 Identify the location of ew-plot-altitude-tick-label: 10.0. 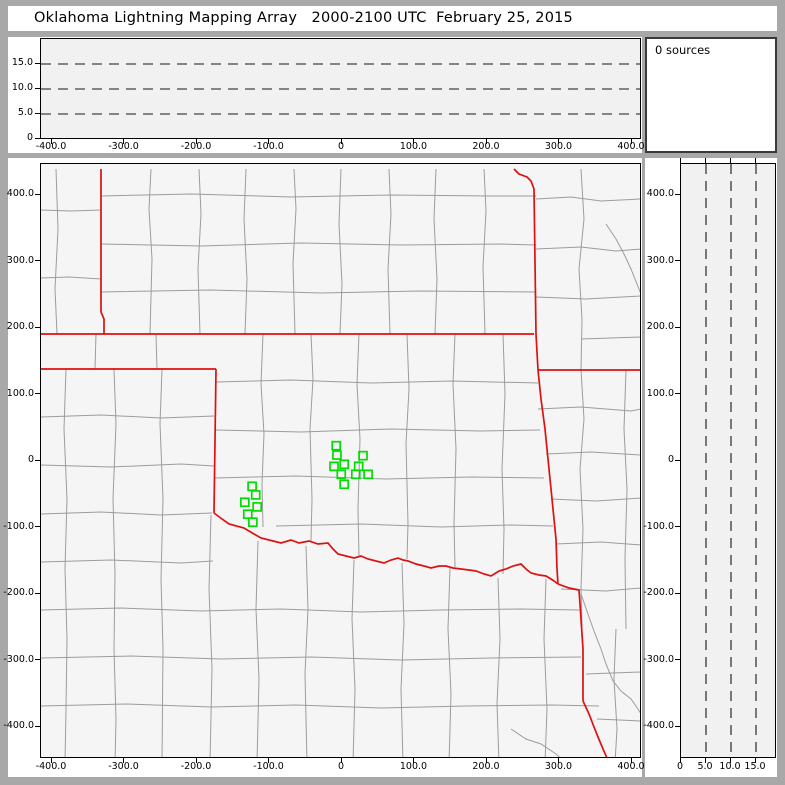
(22, 87).